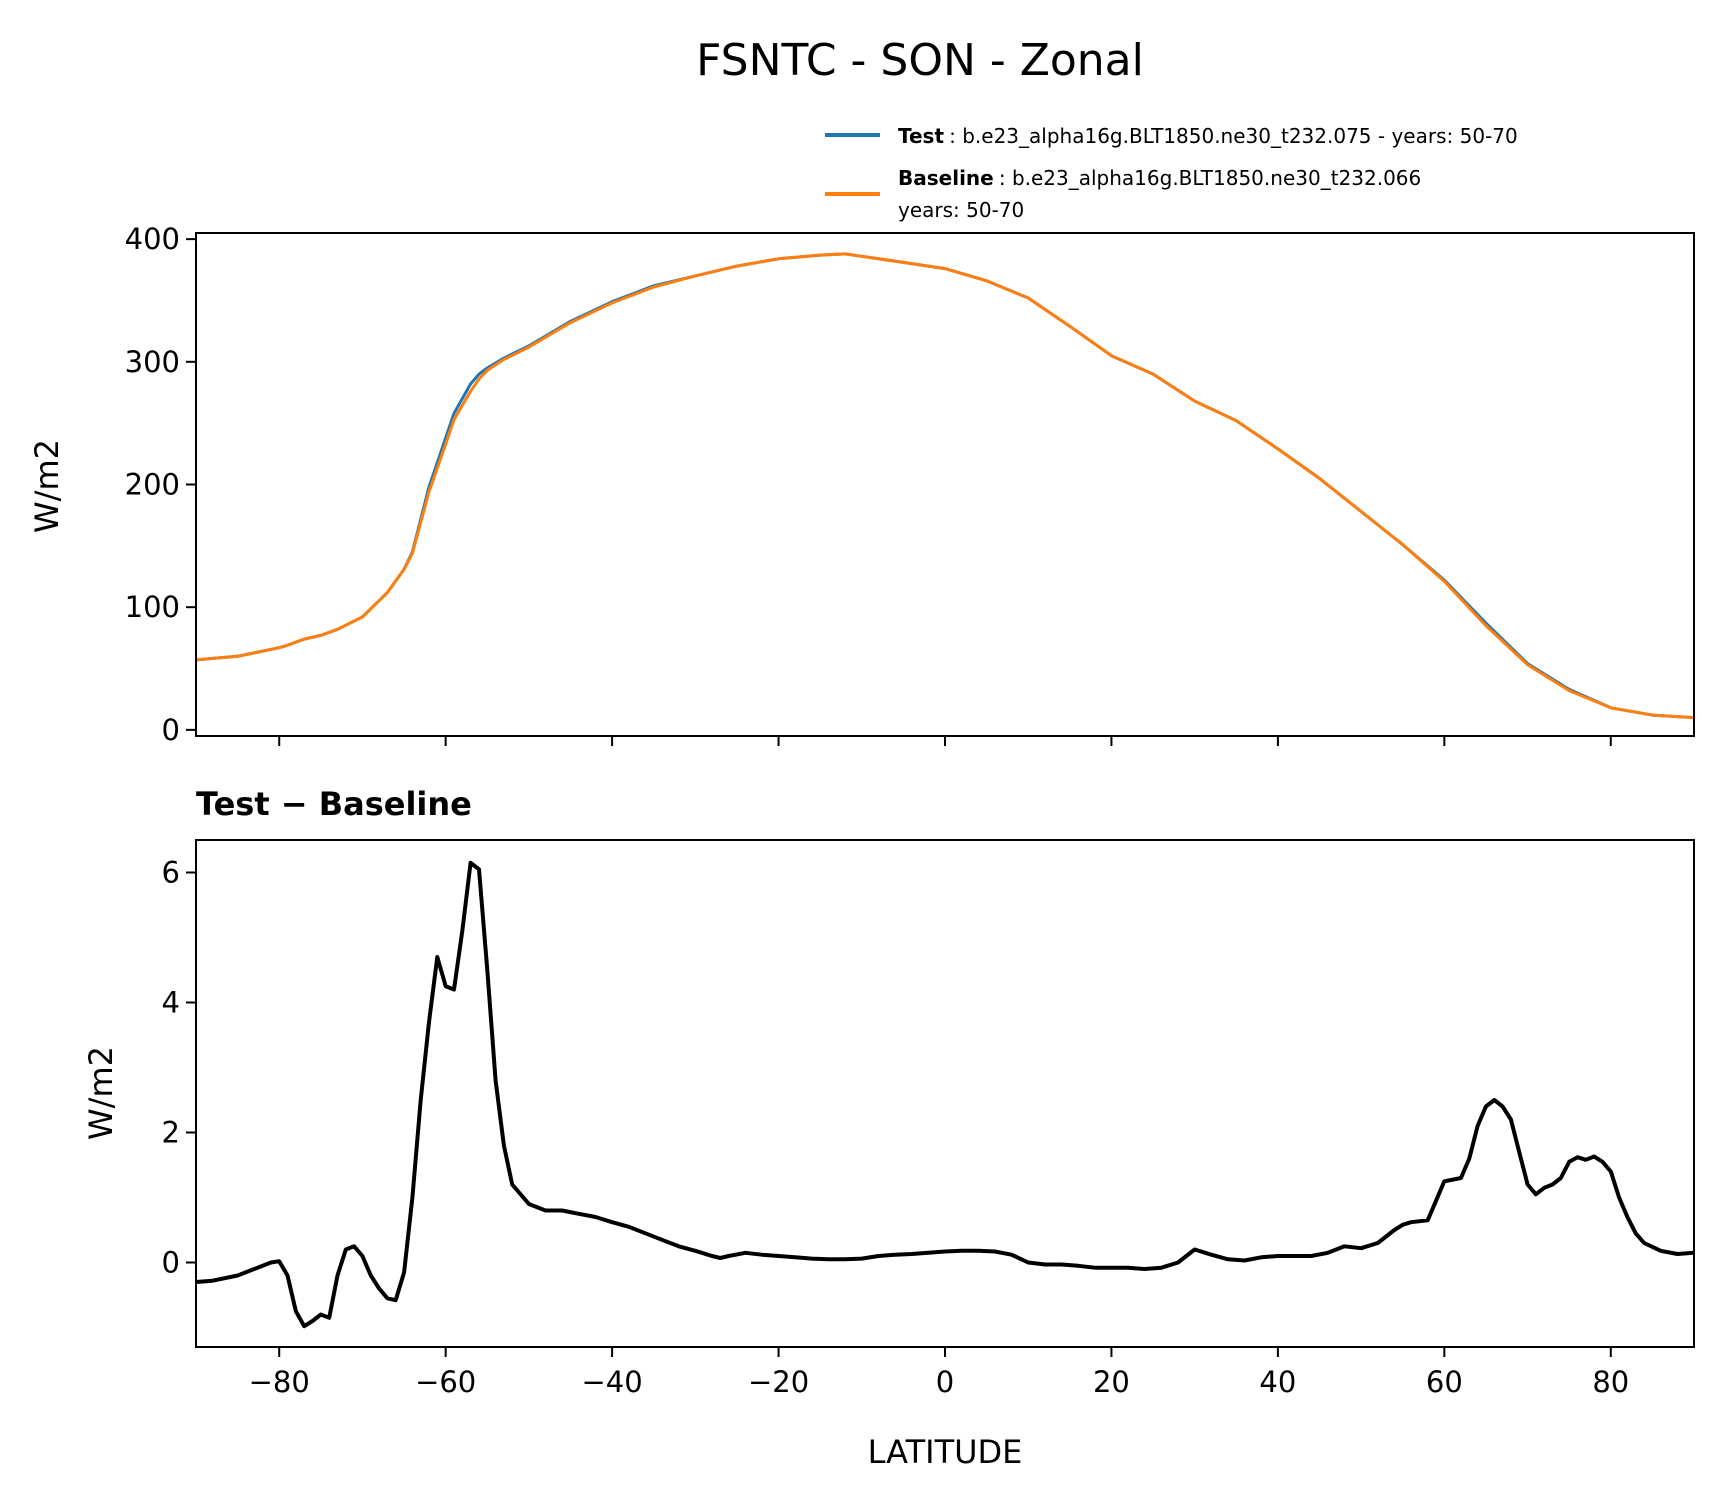 The width and height of the screenshot is (1713, 1496). Describe the element at coordinates (395, 804) in the screenshot. I see `bottom-title-baseline: Baseline` at that location.